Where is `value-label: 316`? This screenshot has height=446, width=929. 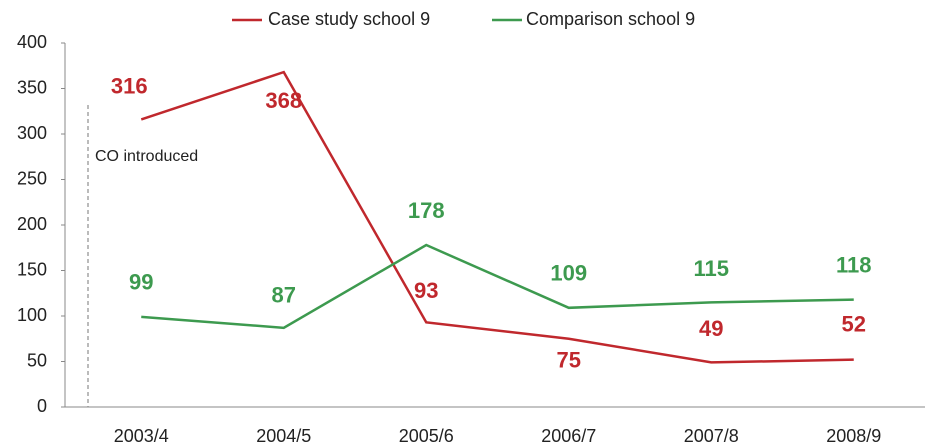
value-label: 316 is located at coordinates (129, 85).